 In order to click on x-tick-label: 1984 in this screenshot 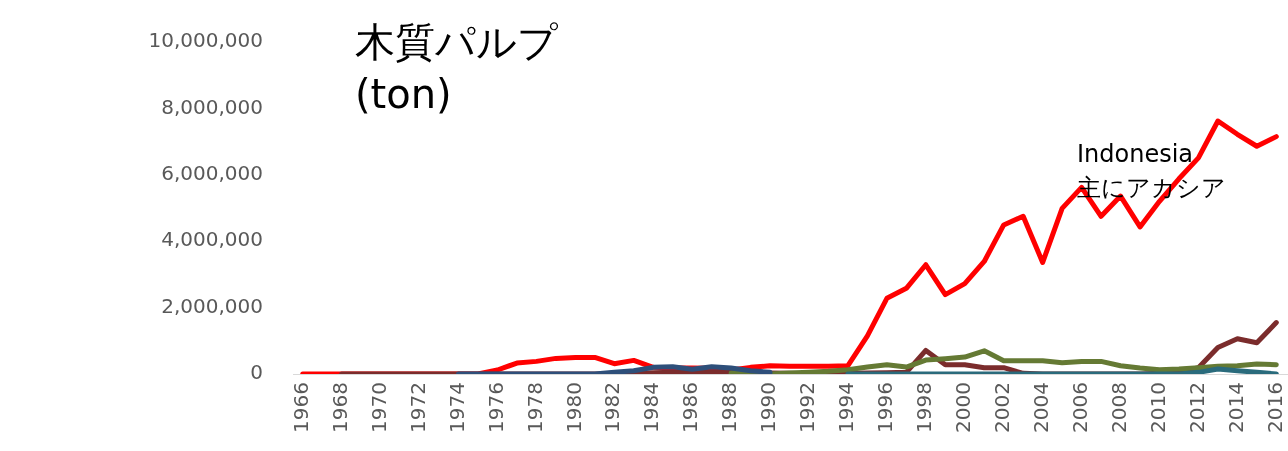, I will do `click(651, 407)`.